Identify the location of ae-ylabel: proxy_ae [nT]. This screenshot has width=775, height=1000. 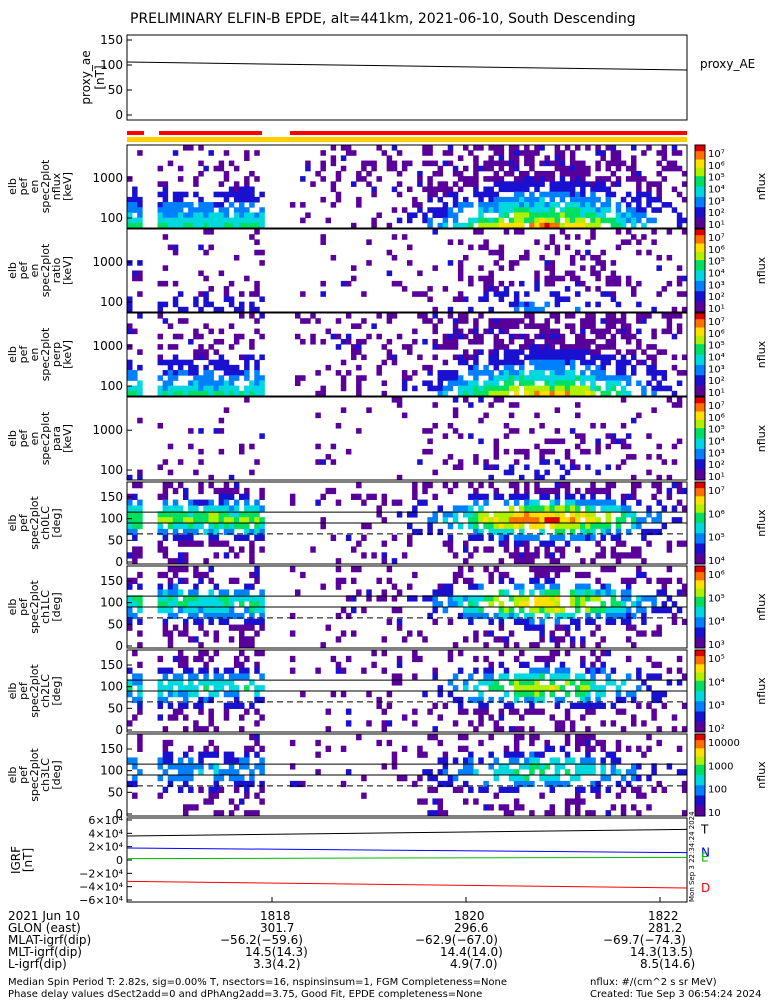
(93, 77).